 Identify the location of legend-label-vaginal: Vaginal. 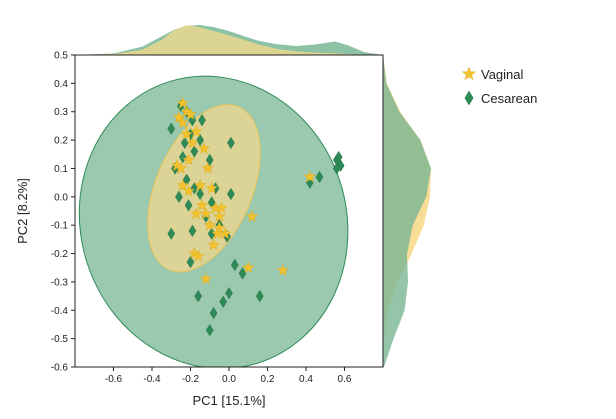
(502, 74).